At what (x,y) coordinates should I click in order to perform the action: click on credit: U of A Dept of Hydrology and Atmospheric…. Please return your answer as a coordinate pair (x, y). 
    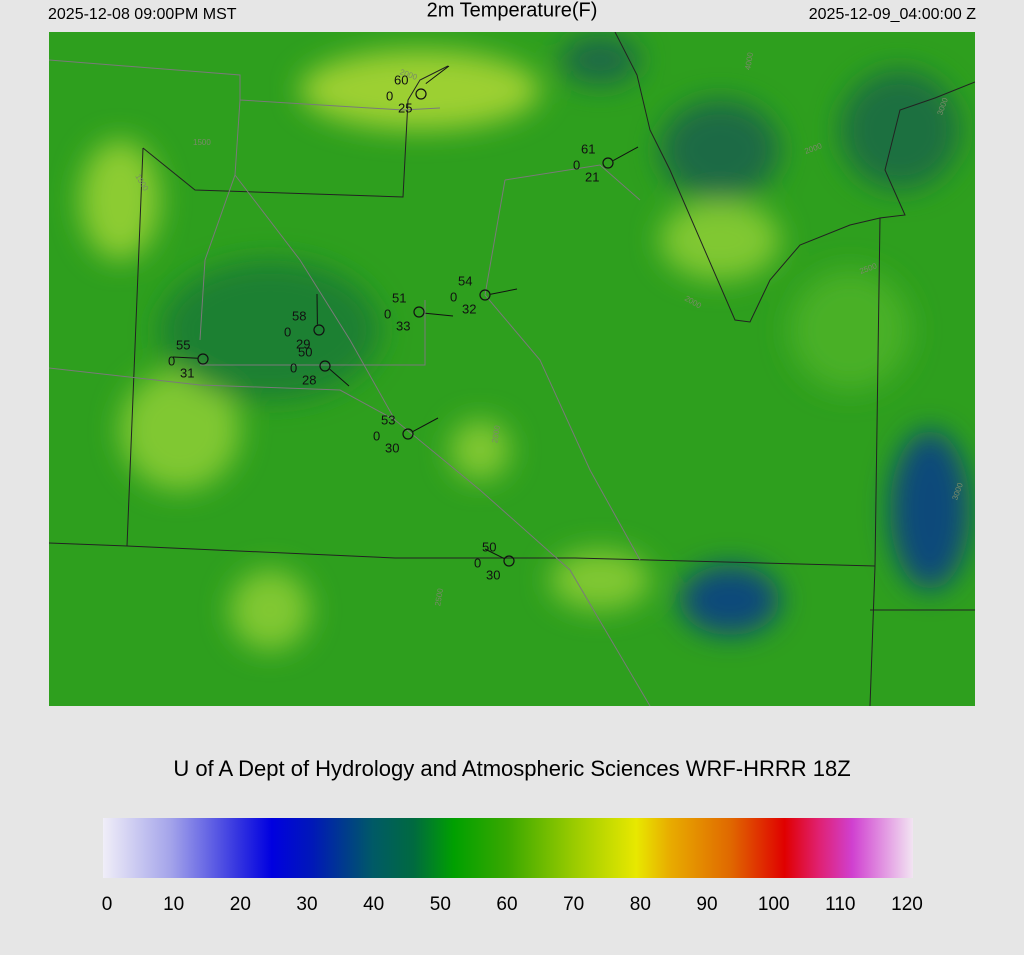
    Looking at the image, I should click on (511, 768).